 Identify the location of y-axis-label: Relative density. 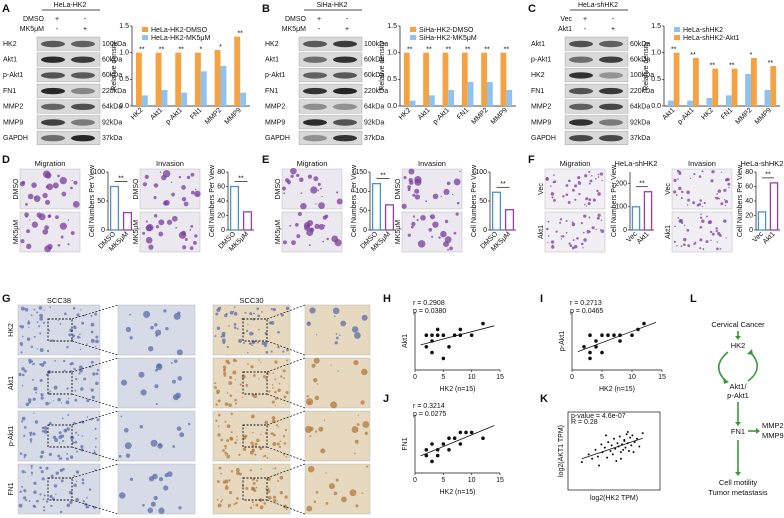
(382, 66).